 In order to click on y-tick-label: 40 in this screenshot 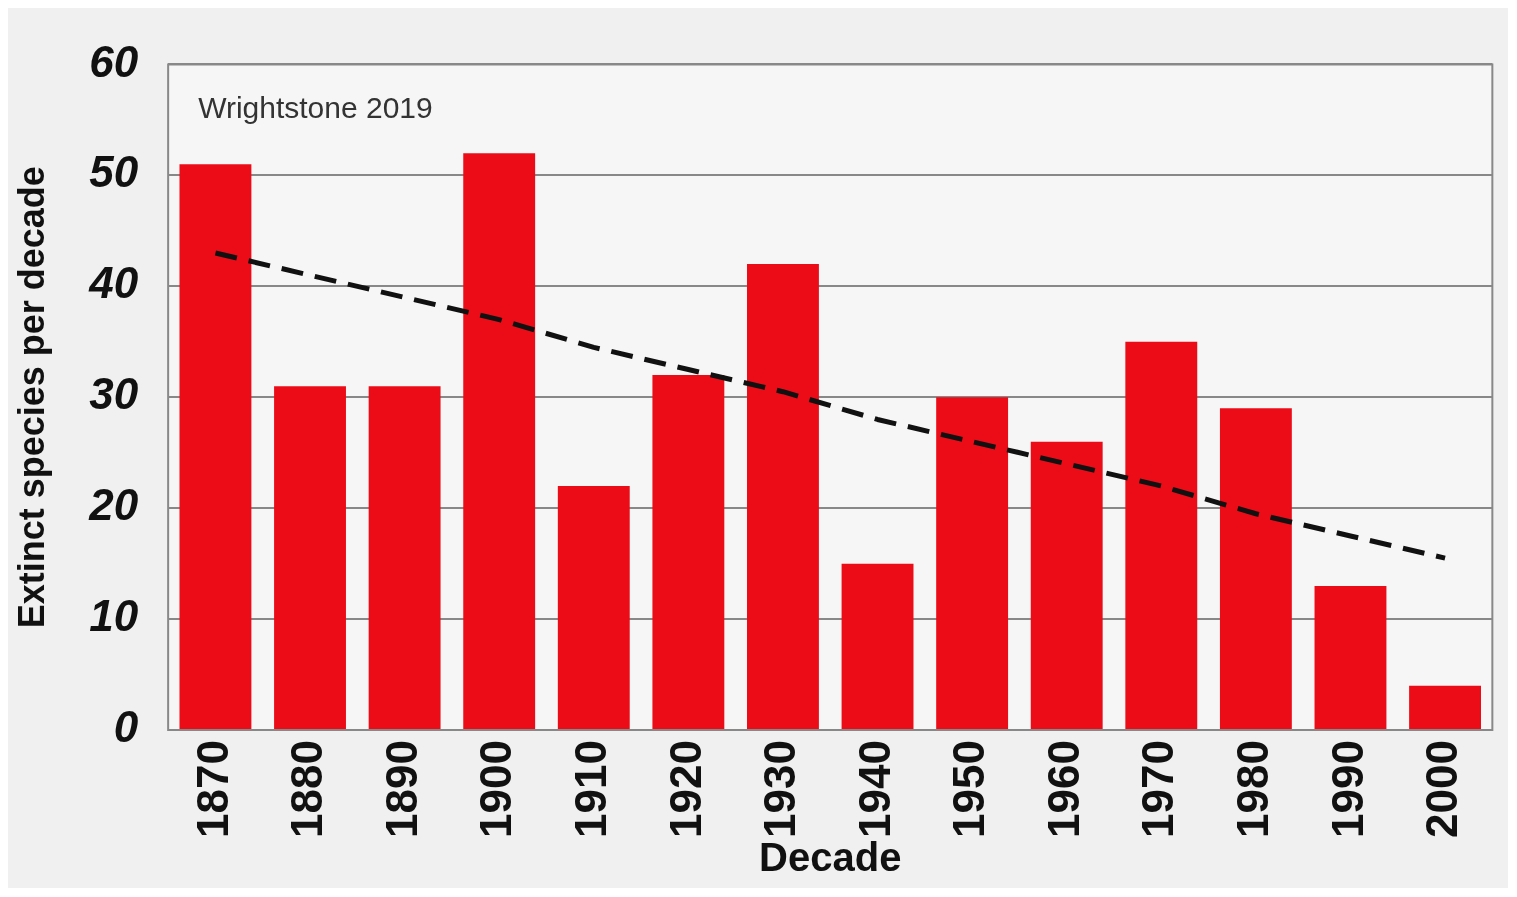, I will do `click(113, 283)`.